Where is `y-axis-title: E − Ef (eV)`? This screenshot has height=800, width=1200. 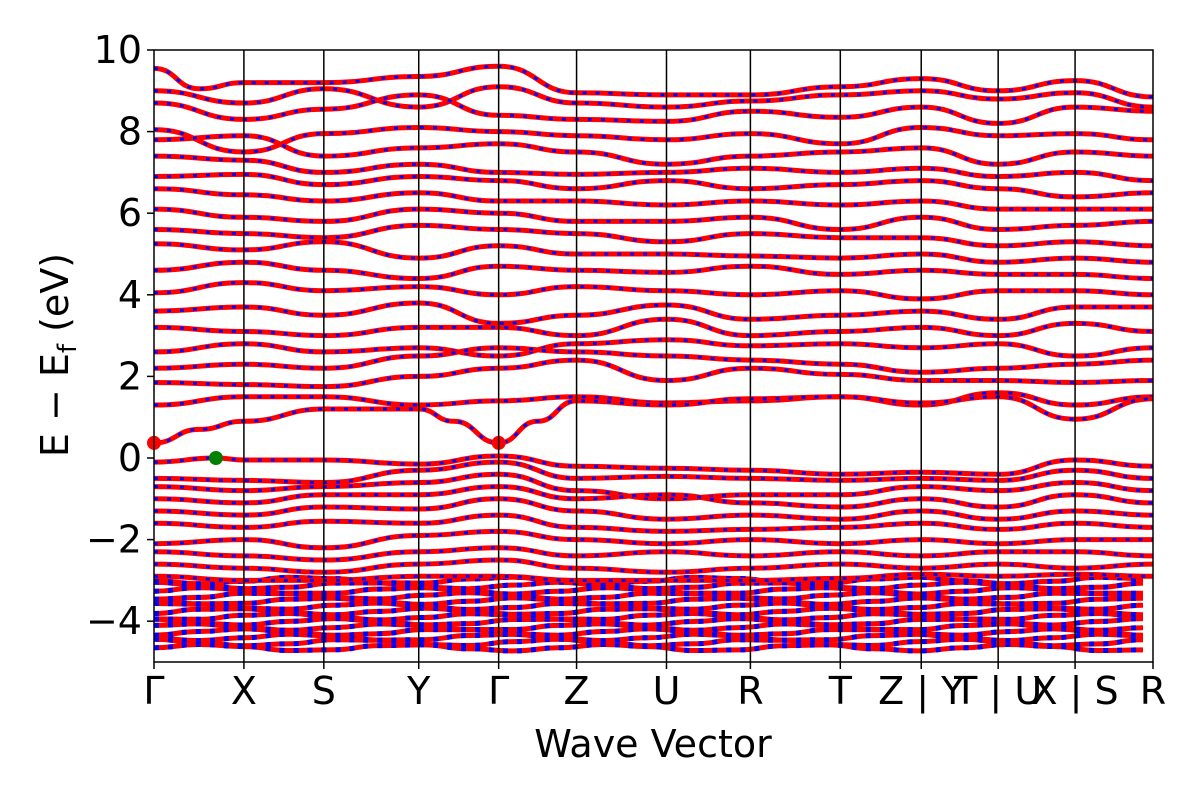
y-axis-title: E − Ef (eV) is located at coordinates (58, 355).